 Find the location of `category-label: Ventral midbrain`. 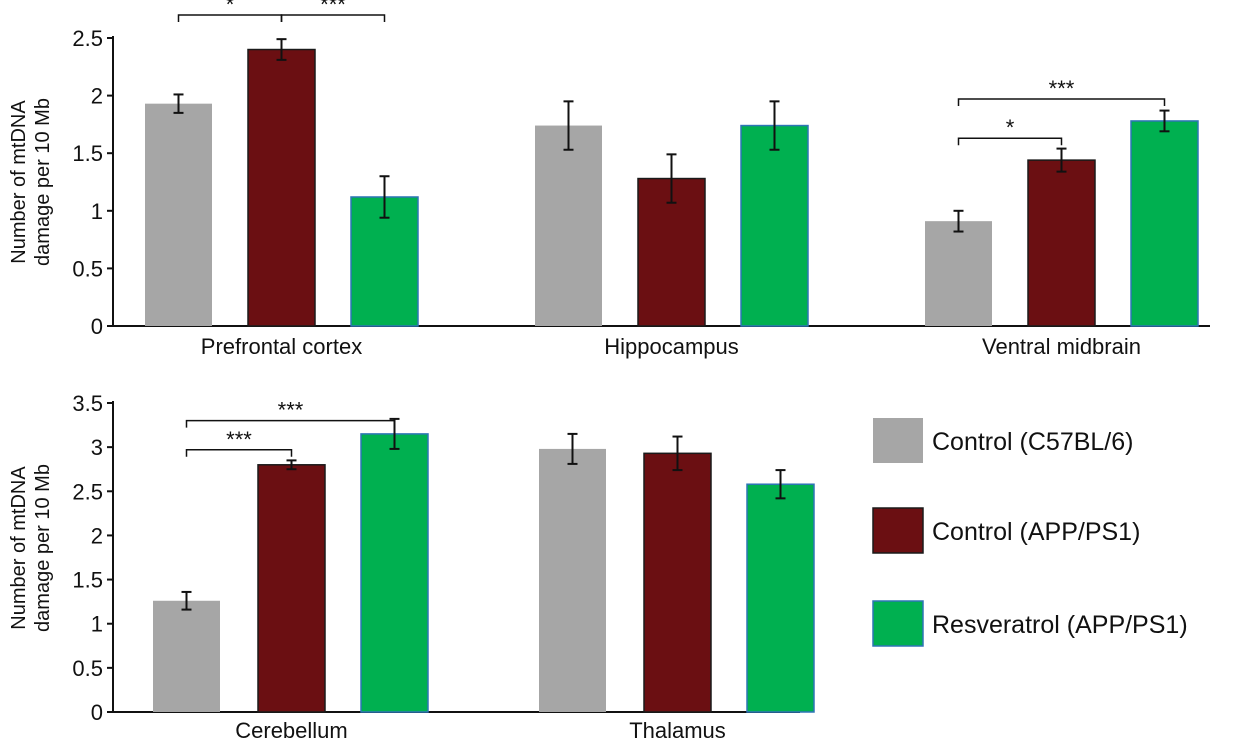

category-label: Ventral midbrain is located at coordinates (1061, 346).